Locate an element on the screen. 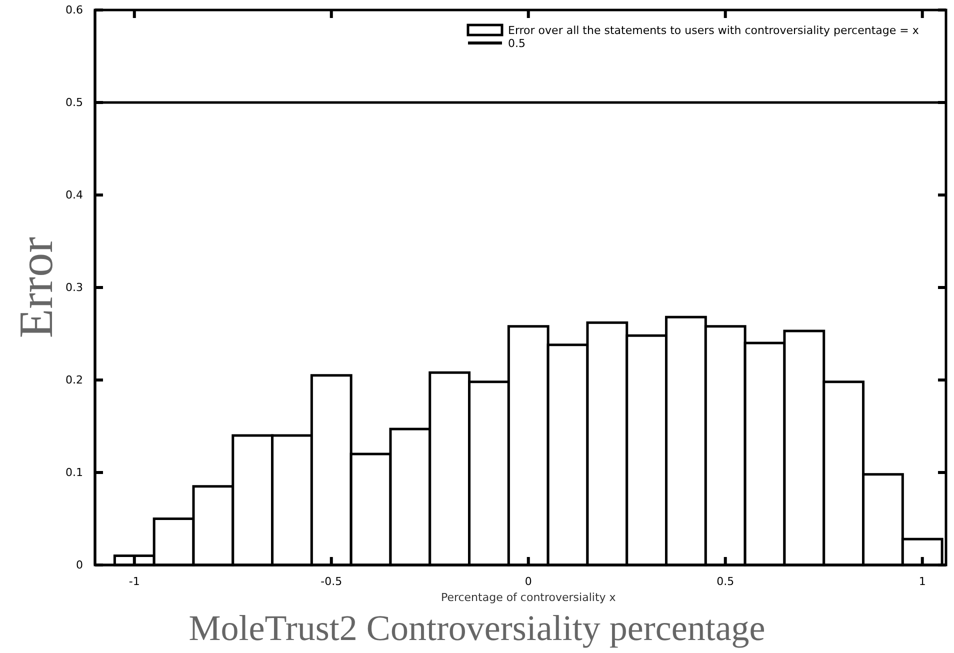  legend-label: 0.5 is located at coordinates (517, 43).